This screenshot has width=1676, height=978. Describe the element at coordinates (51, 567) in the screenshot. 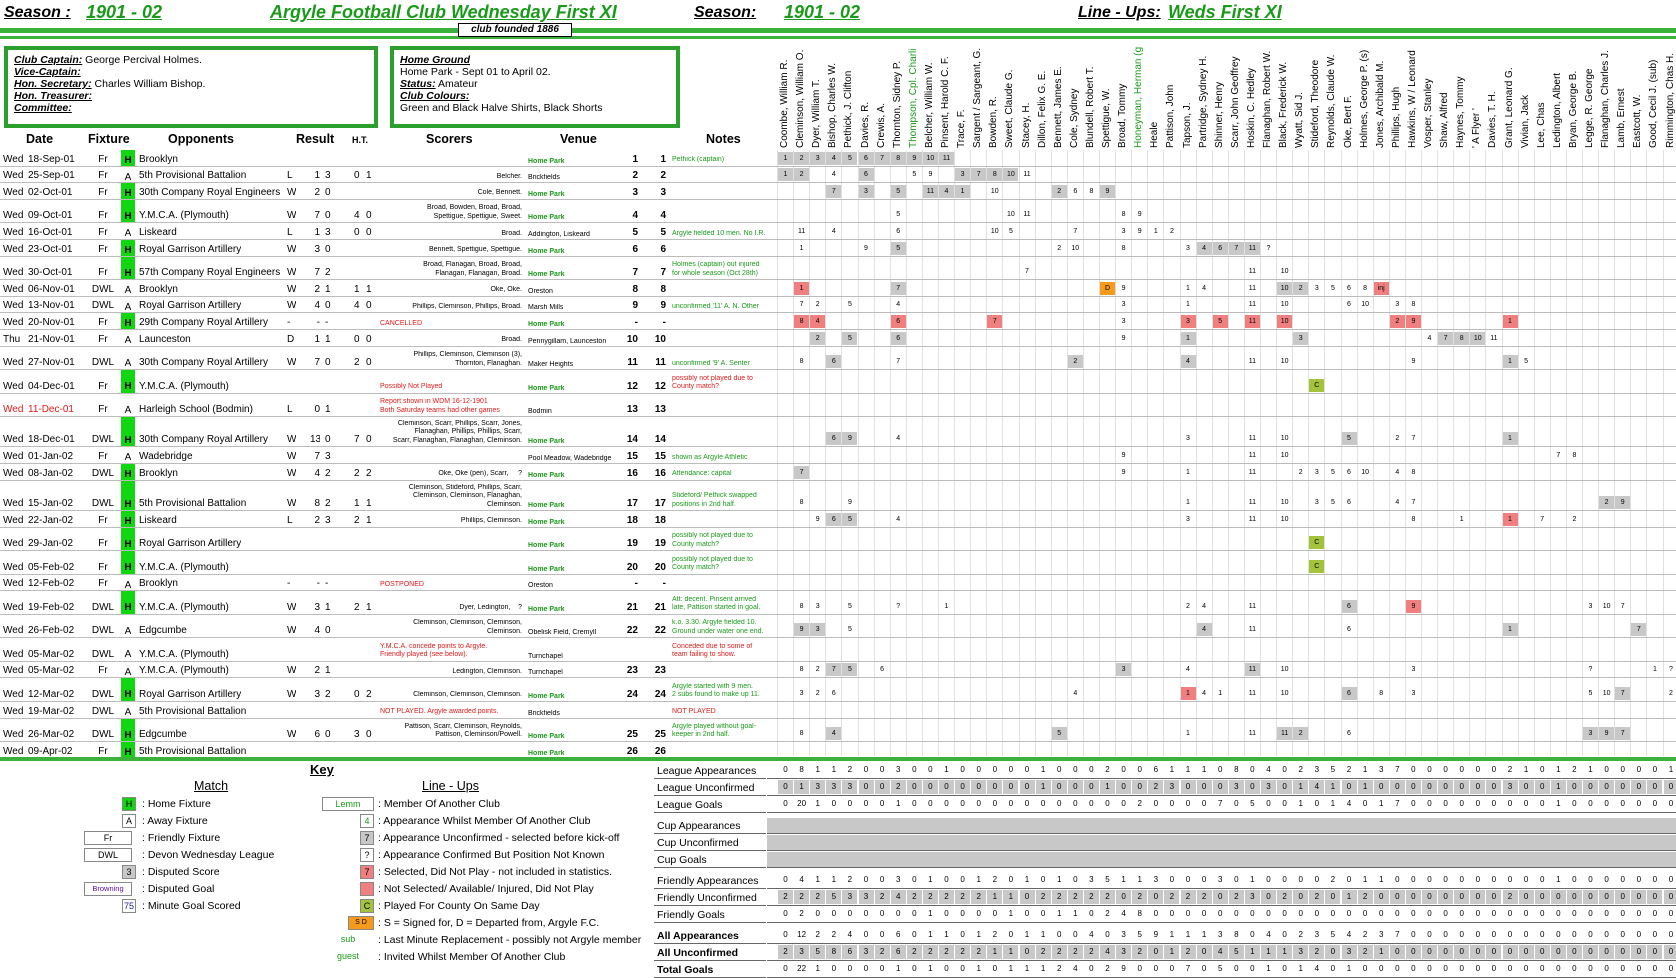

I see `match-date: 05-Feb-02` at that location.